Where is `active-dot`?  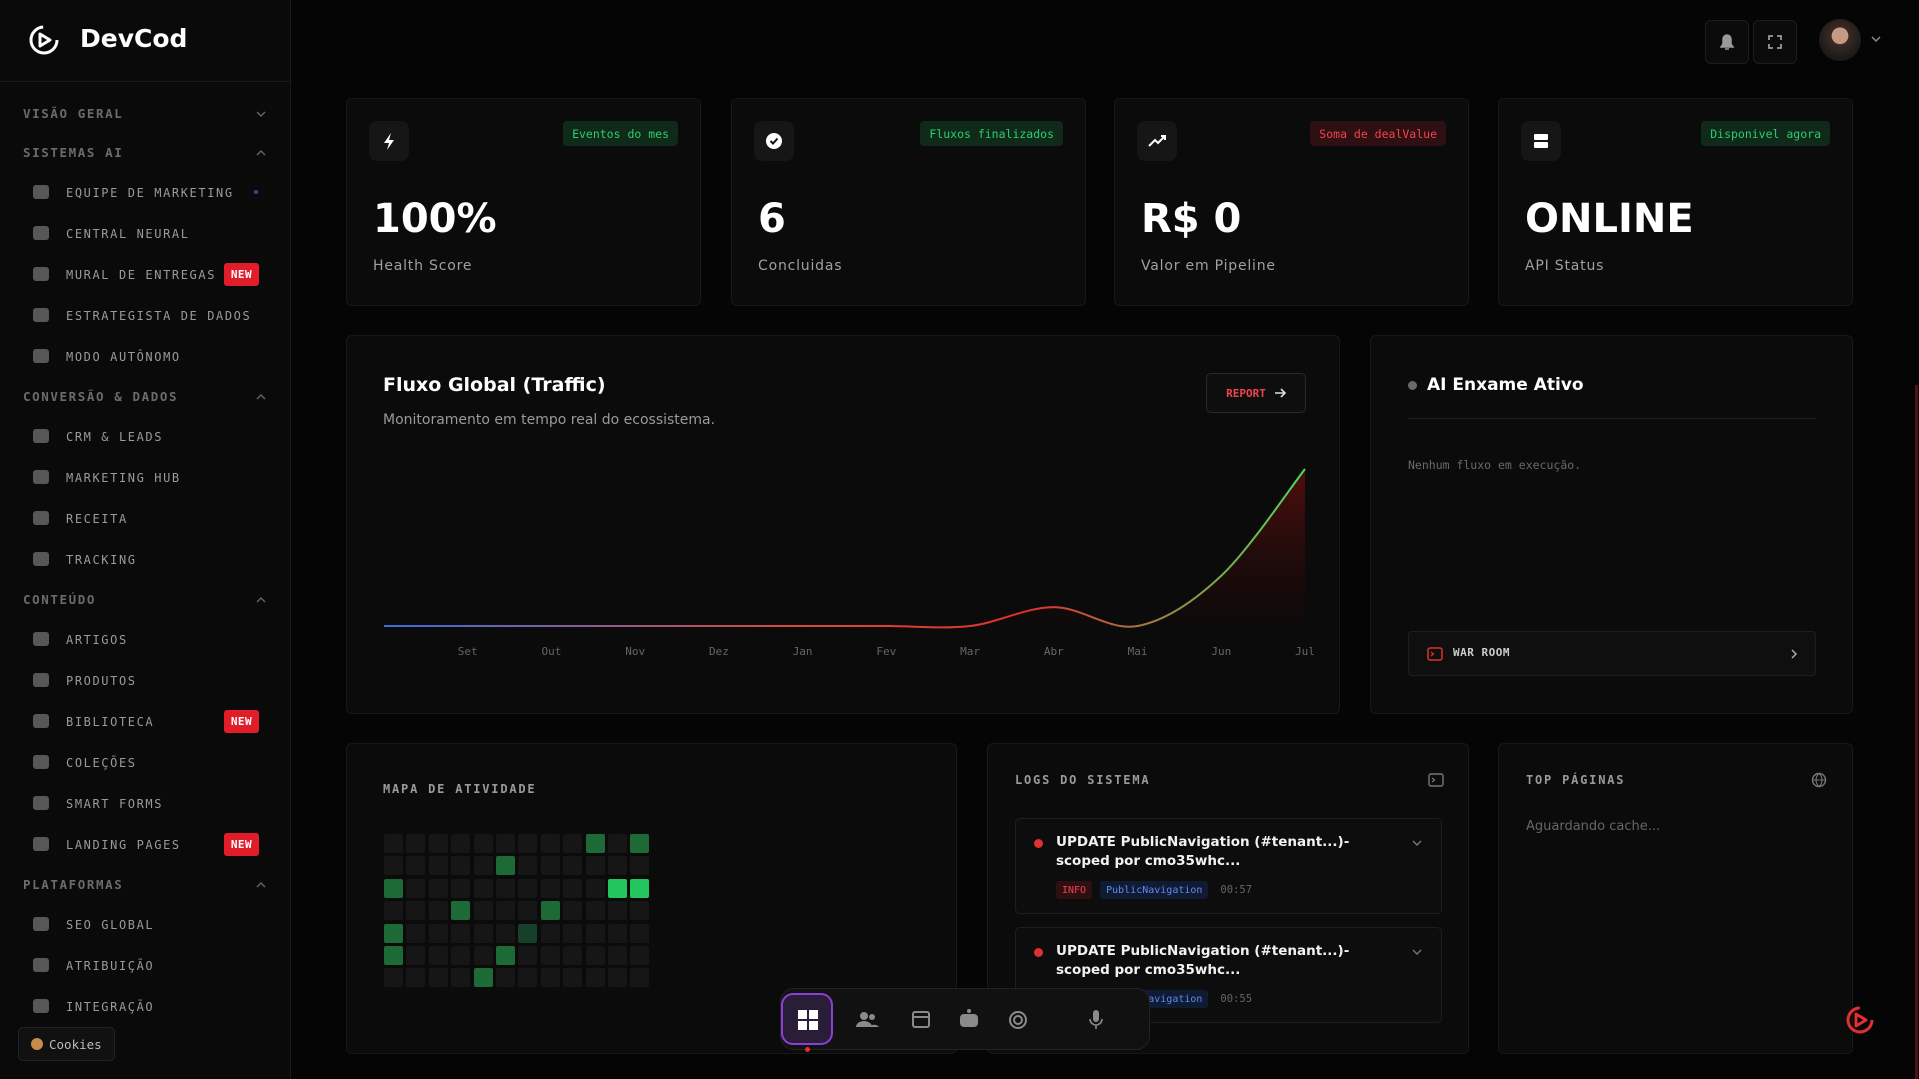
active-dot is located at coordinates (807, 1049).